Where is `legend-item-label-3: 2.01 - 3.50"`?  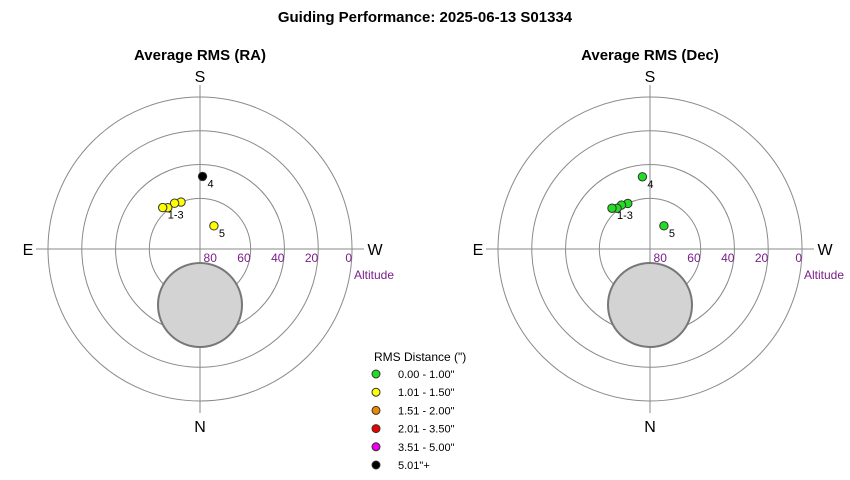
legend-item-label-3: 2.01 - 3.50" is located at coordinates (426, 430).